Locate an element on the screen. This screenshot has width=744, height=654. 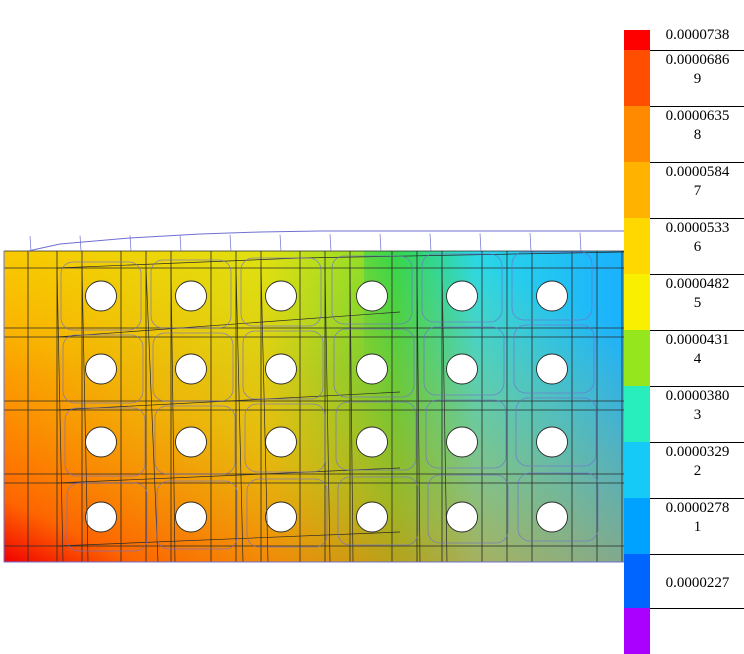
hole-r2-c1 is located at coordinates (101, 369).